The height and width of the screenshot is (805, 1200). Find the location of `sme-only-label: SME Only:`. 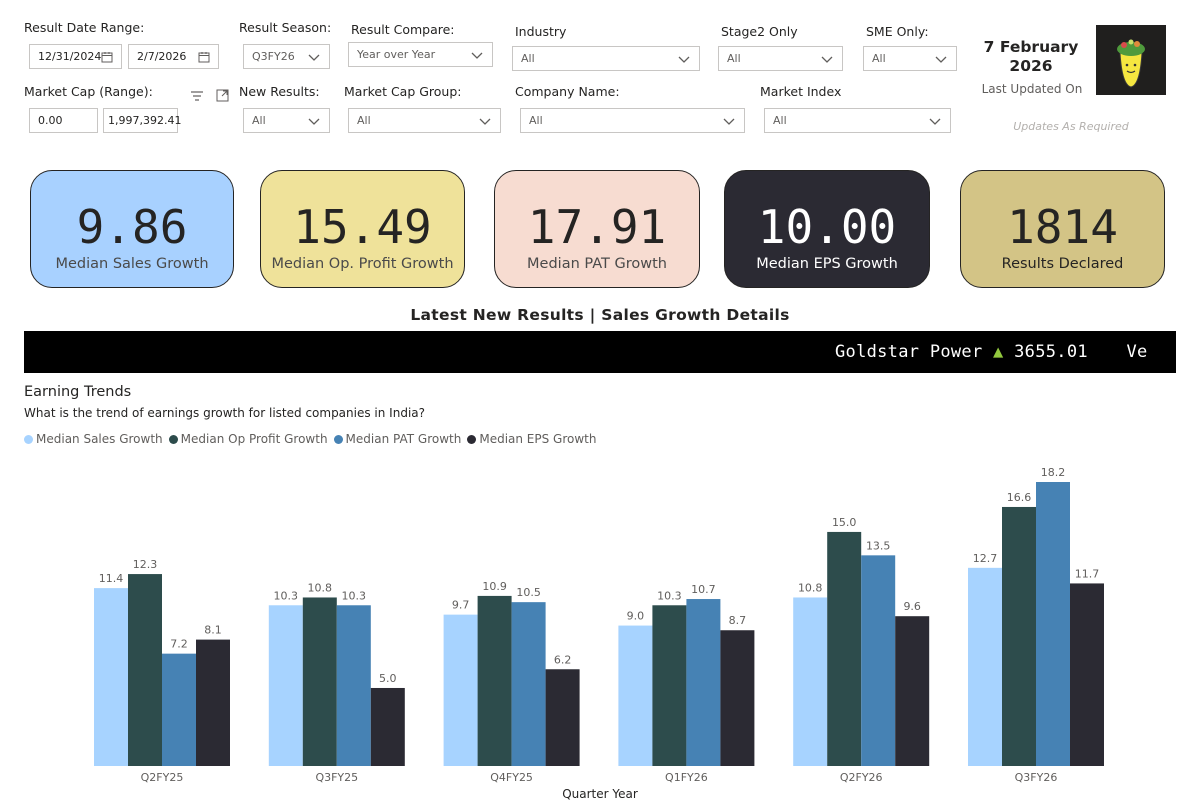

sme-only-label: SME Only: is located at coordinates (897, 31).